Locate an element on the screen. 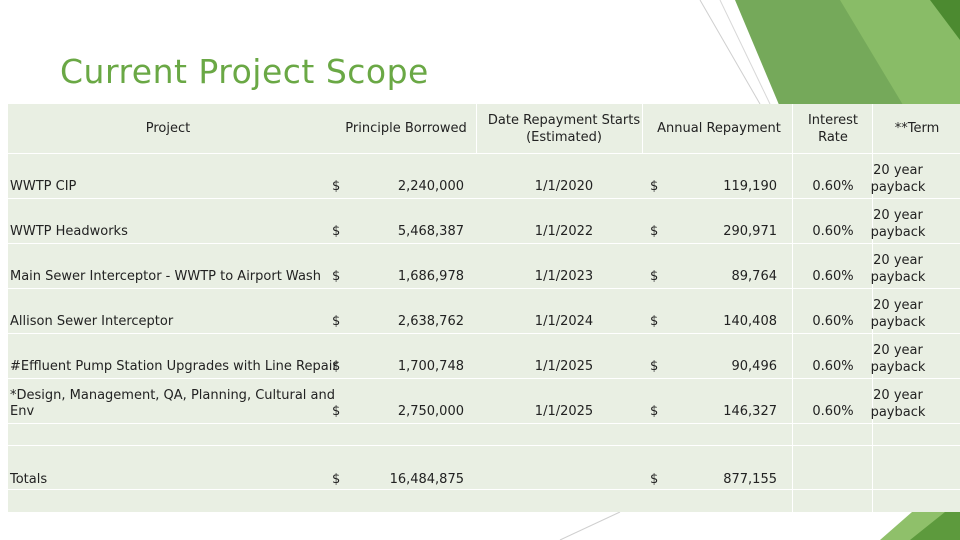 This screenshot has height=540, width=960. project-name-line2: Env is located at coordinates (22, 411).